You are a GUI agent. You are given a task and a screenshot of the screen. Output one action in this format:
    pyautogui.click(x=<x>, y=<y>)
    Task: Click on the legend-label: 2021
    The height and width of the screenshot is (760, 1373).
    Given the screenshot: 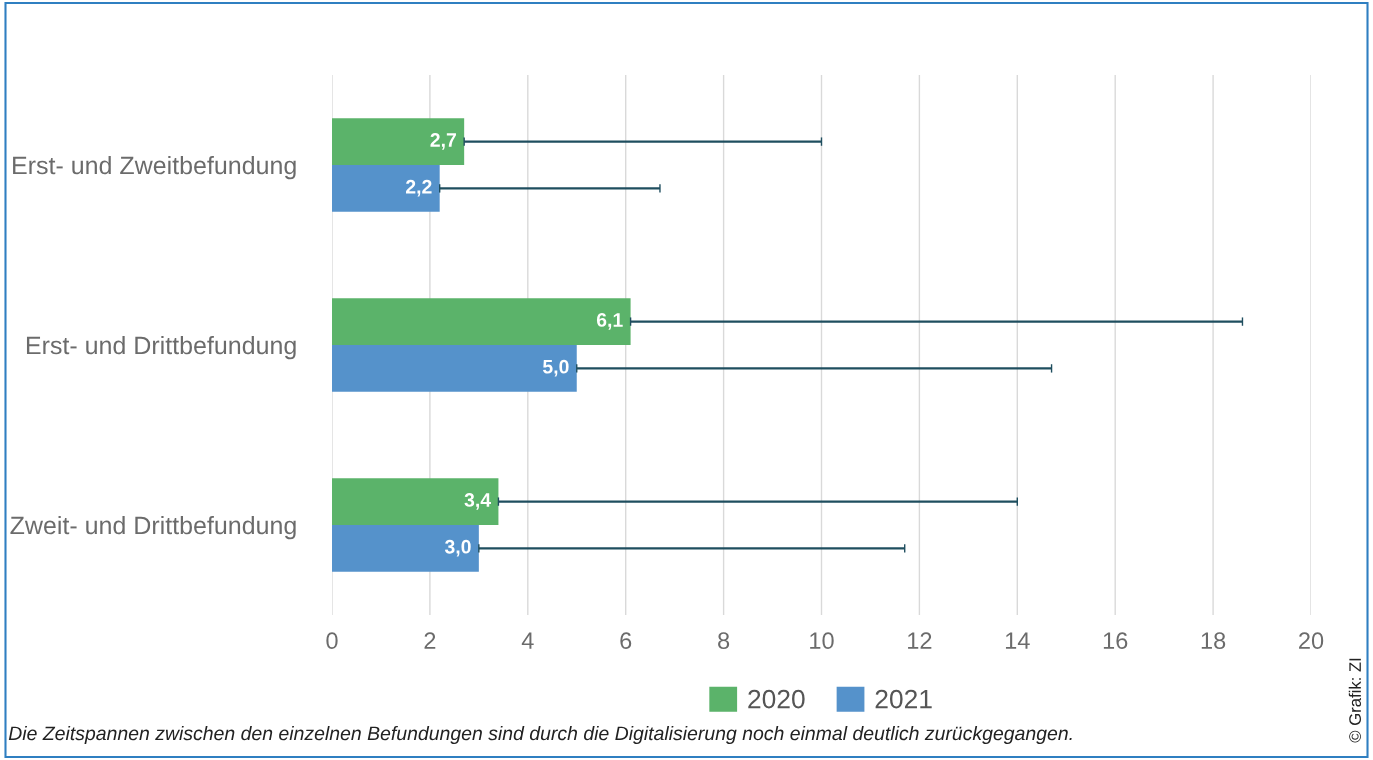 What is the action you would take?
    pyautogui.click(x=903, y=699)
    